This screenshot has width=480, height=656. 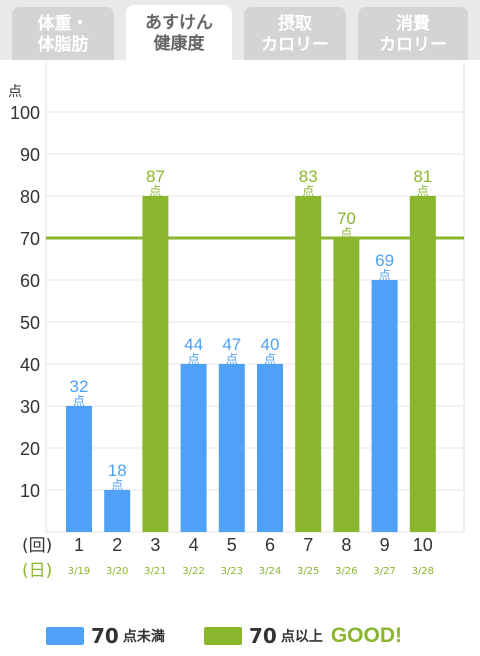 I want to click on tab-weight-body-fat: 体重・ 体脂肪, so click(x=63, y=33).